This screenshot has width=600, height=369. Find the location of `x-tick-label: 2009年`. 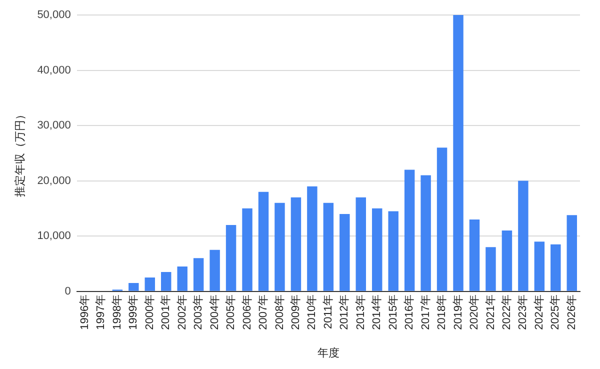

x-tick-label: 2009年 is located at coordinates (296, 312).